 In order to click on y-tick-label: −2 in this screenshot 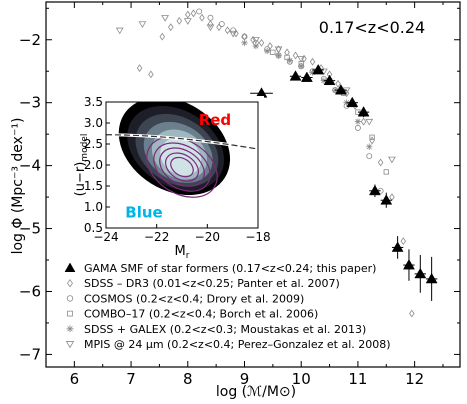, I will do `click(30, 40)`.